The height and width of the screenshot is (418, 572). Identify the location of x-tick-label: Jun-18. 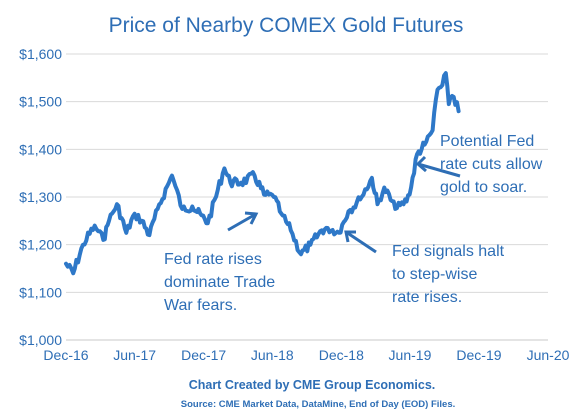
(272, 355).